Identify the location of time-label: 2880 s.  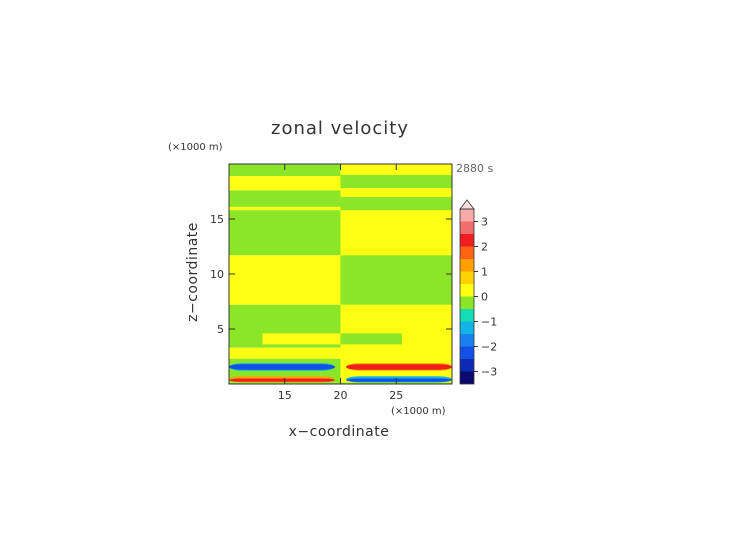
(474, 168).